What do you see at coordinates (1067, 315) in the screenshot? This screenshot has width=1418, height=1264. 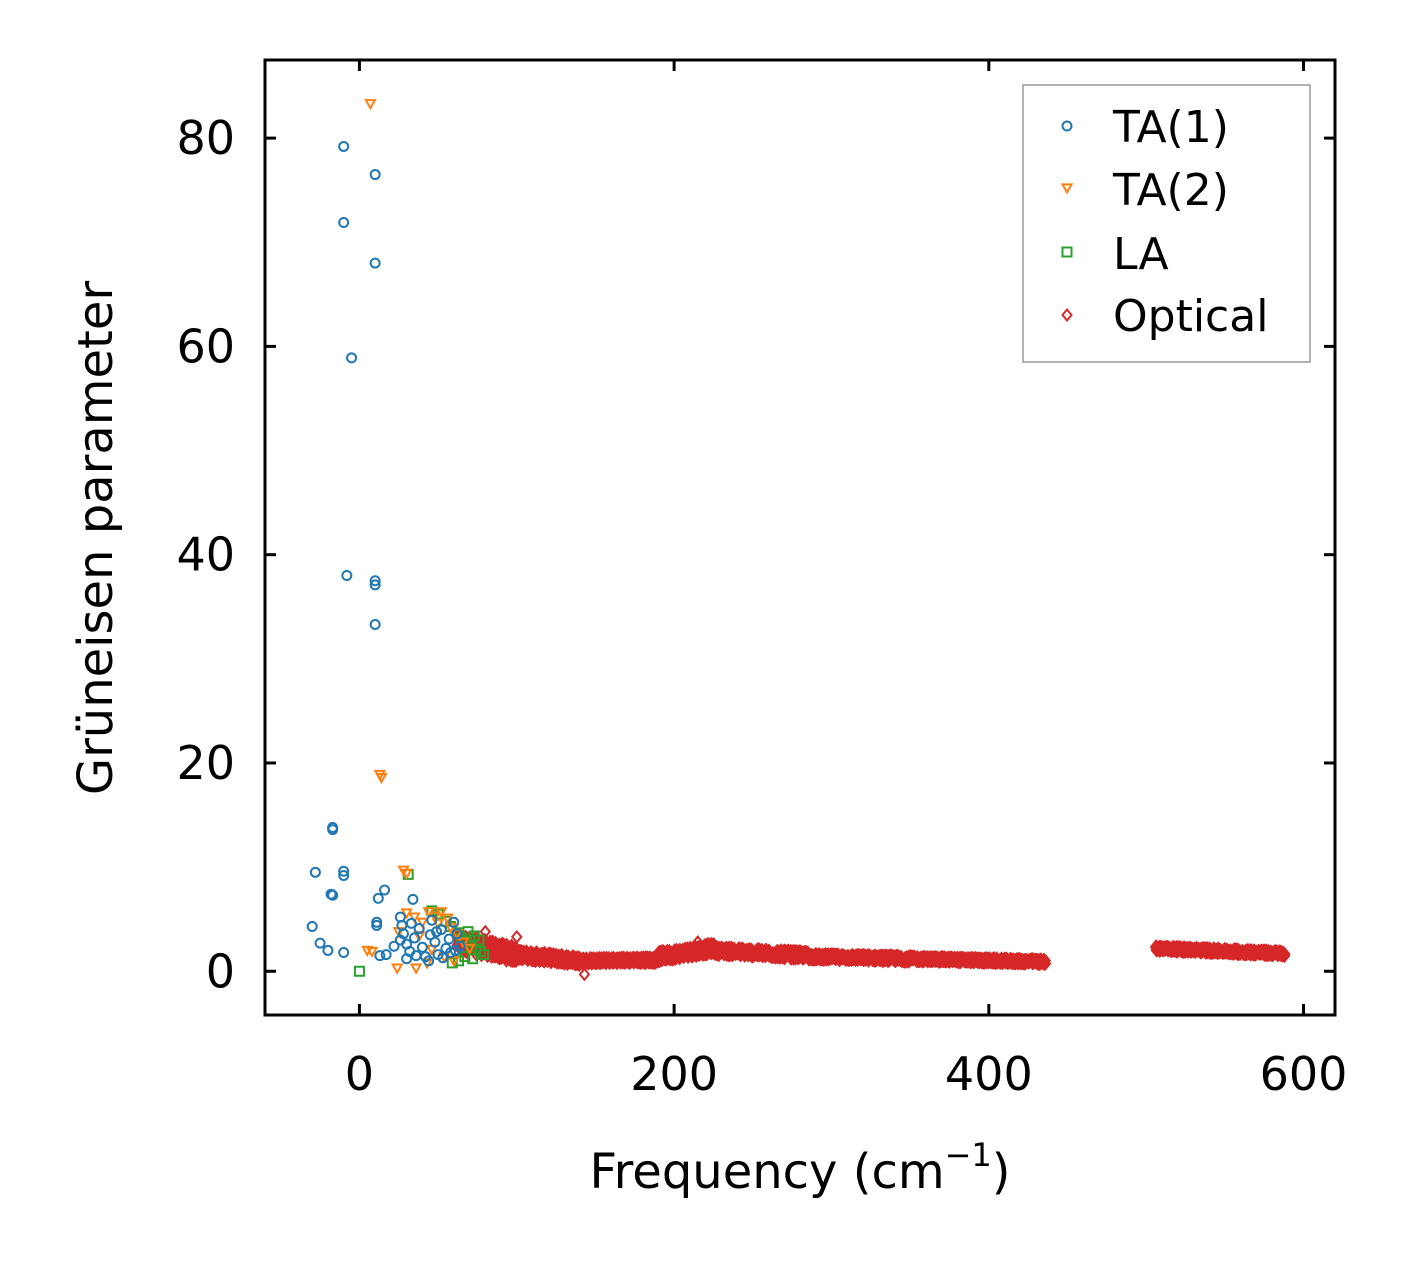 I see `legend-marker-optical` at bounding box center [1067, 315].